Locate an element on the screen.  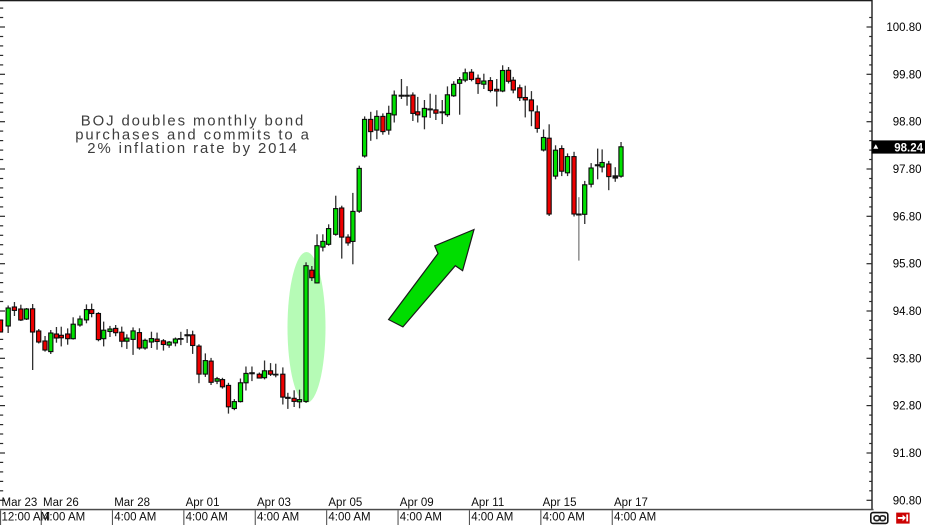
svg-text: 90.80 is located at coordinates (907, 501).